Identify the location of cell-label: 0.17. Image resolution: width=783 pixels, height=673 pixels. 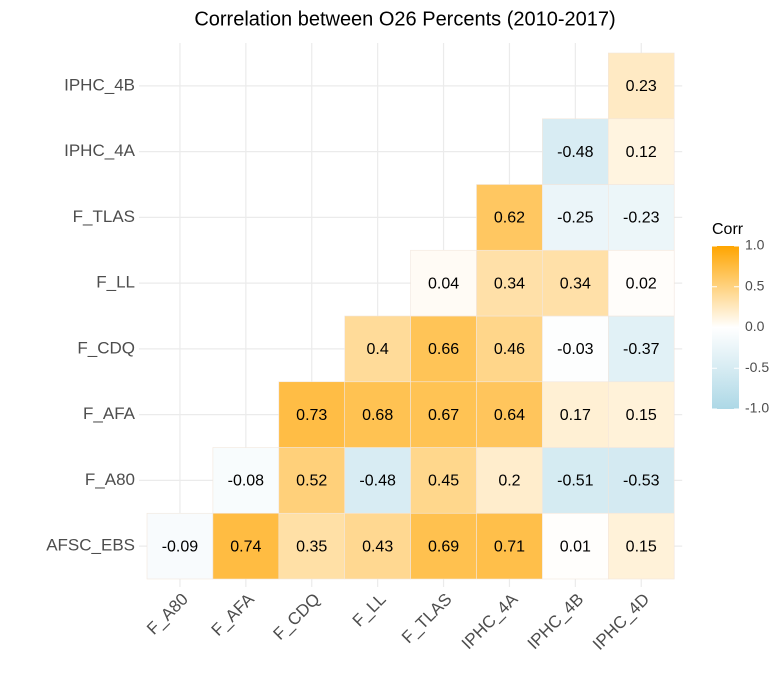
(575, 415).